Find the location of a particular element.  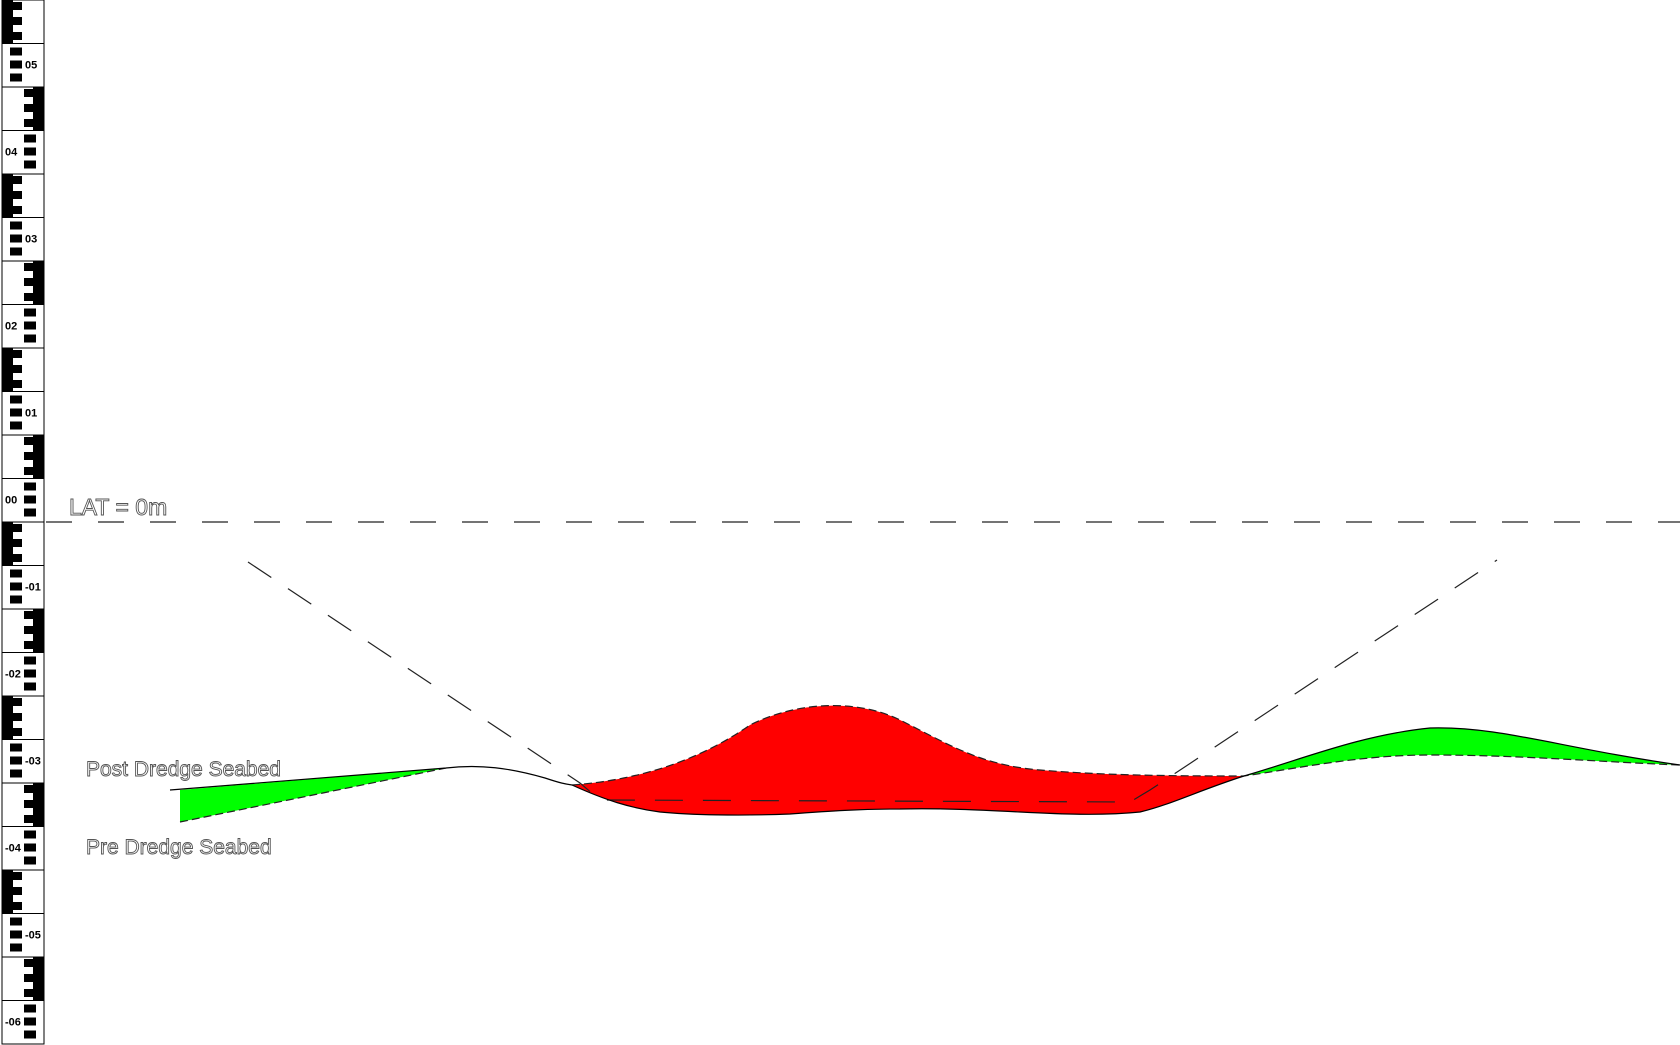

gauge-cell is located at coordinates (23, 1022).